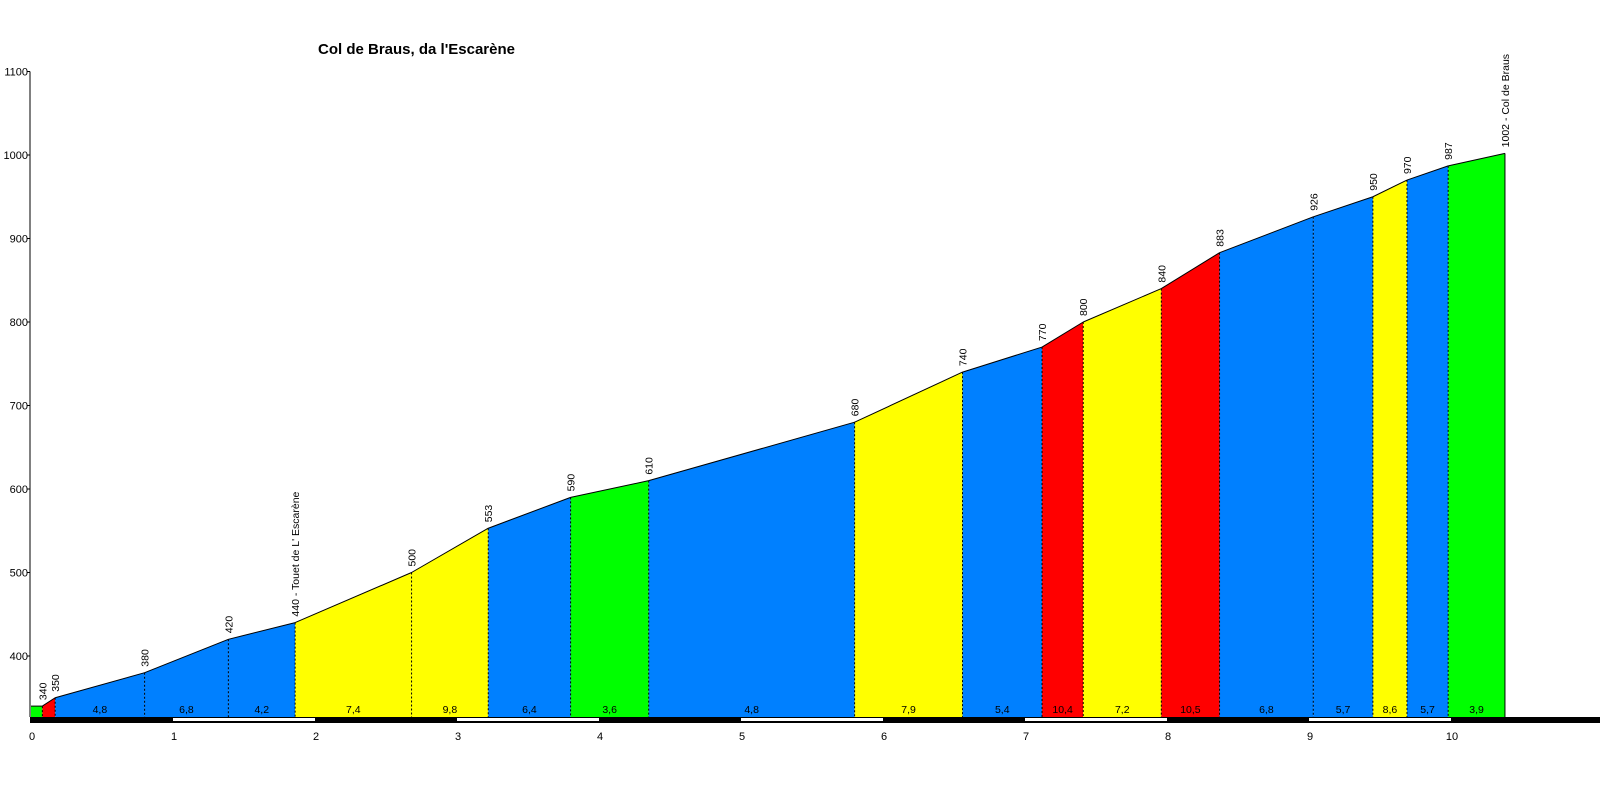 The height and width of the screenshot is (800, 1600). Describe the element at coordinates (1476, 710) in the screenshot. I see `gradient-label-19: 3,9` at that location.